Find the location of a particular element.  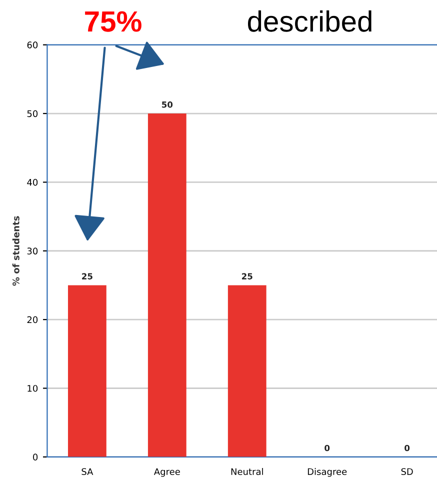

y-axis-title: % of students is located at coordinates (16, 251).